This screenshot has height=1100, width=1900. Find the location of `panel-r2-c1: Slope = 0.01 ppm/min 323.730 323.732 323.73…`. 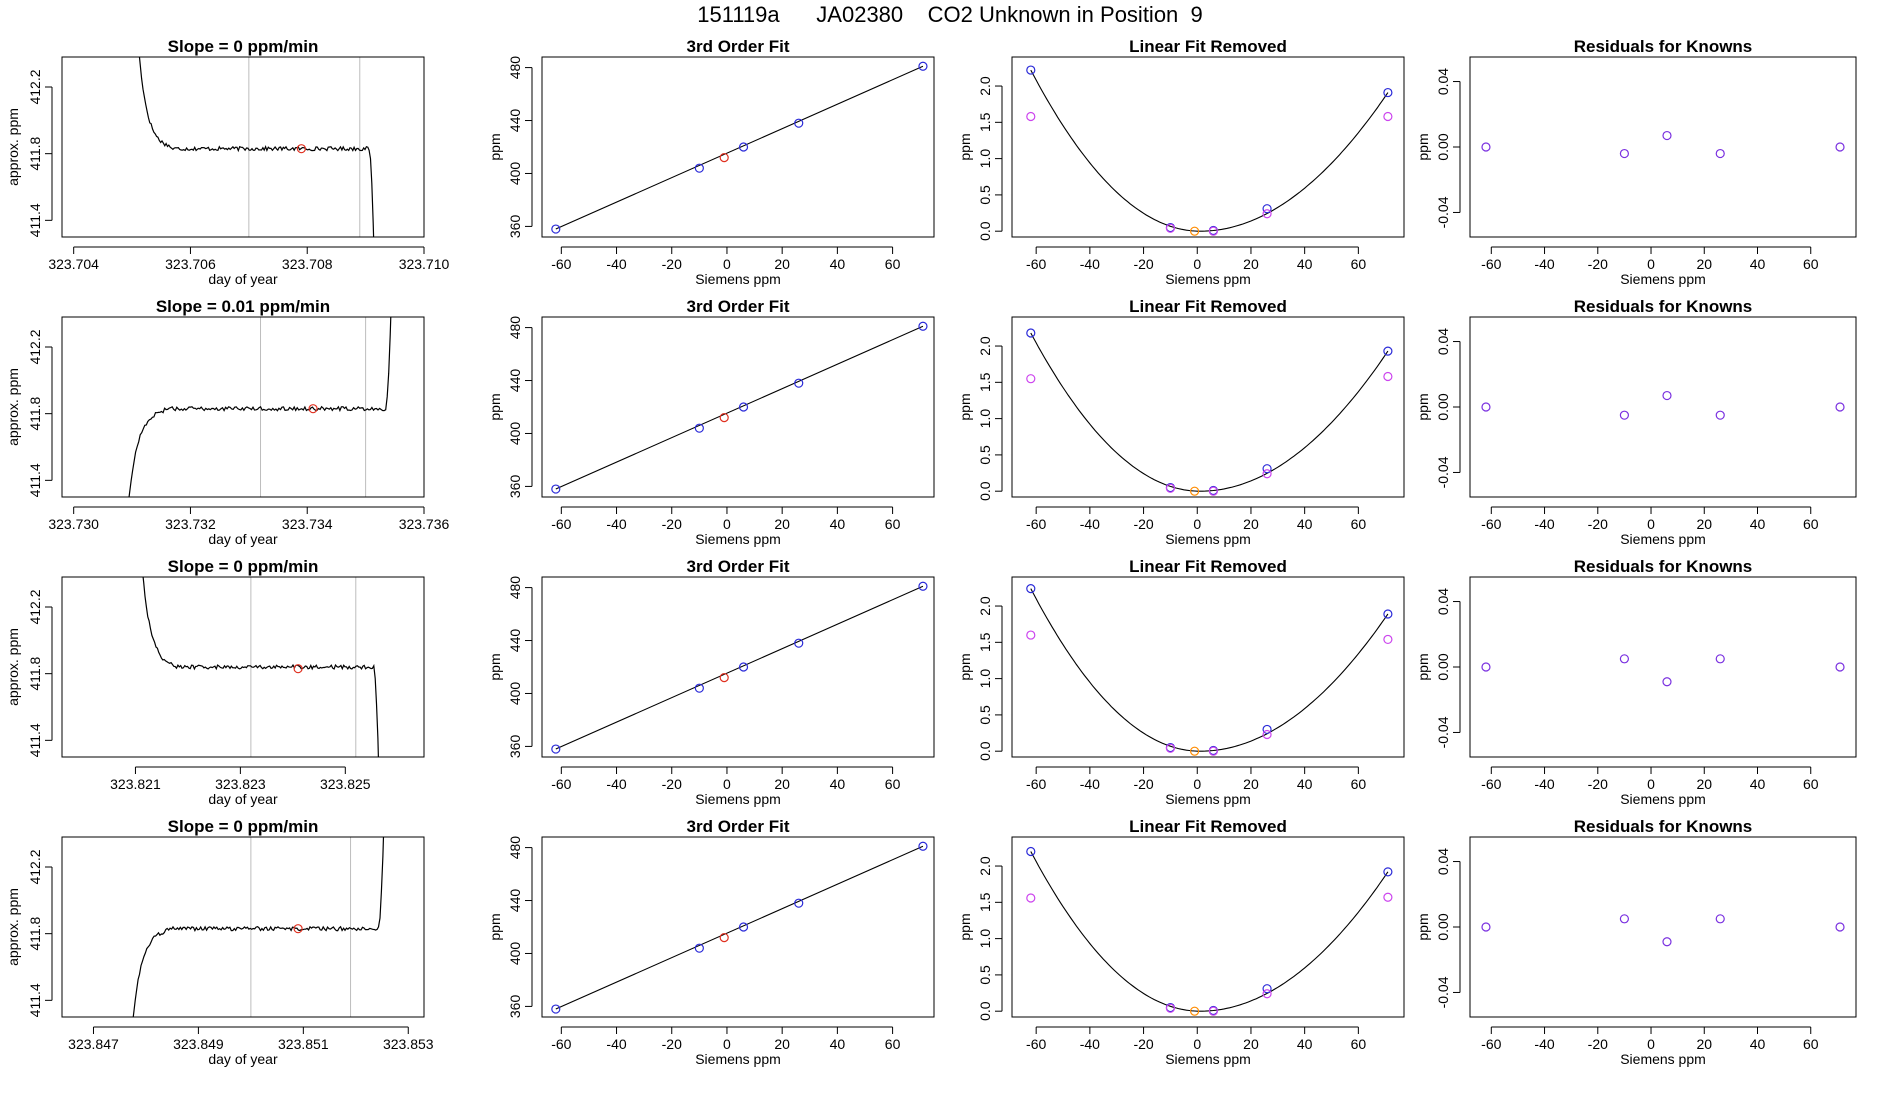

panel-r2-c1: Slope = 0.01 ppm/min 323.730 323.732 323.73… is located at coordinates (227, 422).